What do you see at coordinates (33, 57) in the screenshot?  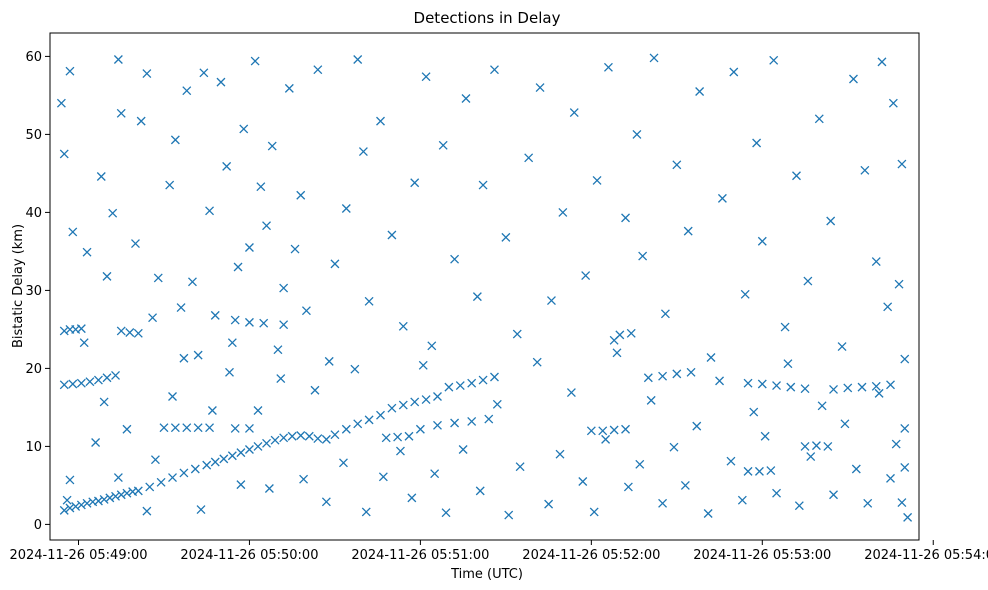 I see `y-tick-label: 60` at bounding box center [33, 57].